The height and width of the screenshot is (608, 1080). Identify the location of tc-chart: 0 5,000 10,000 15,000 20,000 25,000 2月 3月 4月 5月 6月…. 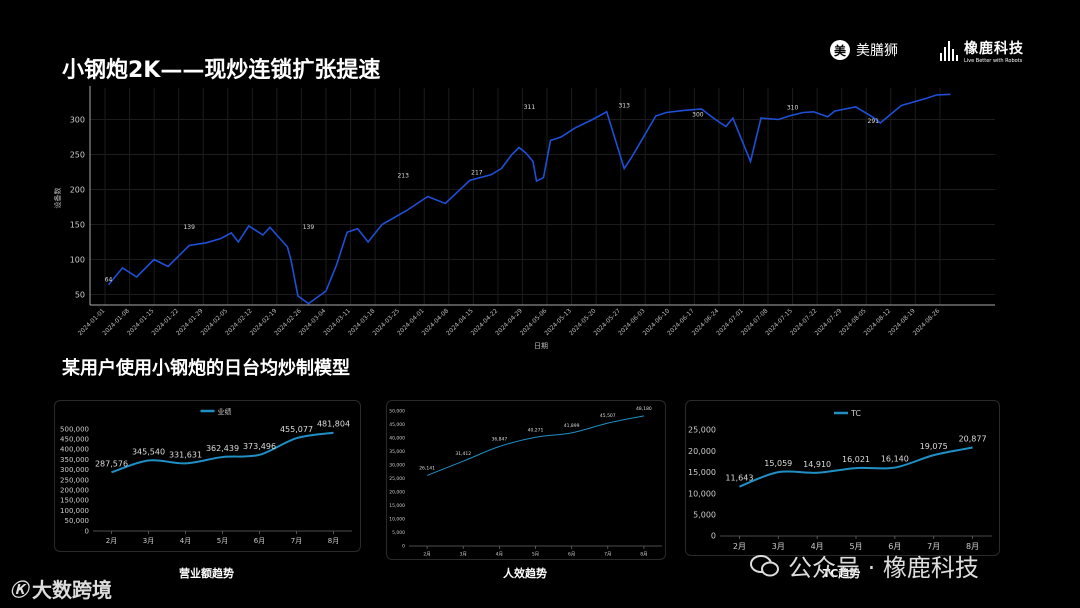
(840, 480).